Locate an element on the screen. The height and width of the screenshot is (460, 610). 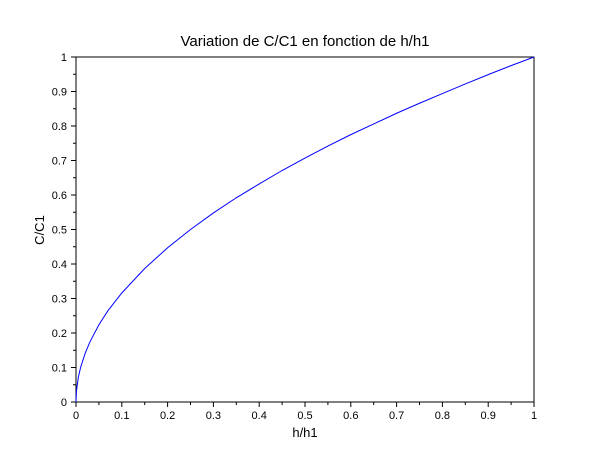
x-tick-label: 0.2 is located at coordinates (167, 416).